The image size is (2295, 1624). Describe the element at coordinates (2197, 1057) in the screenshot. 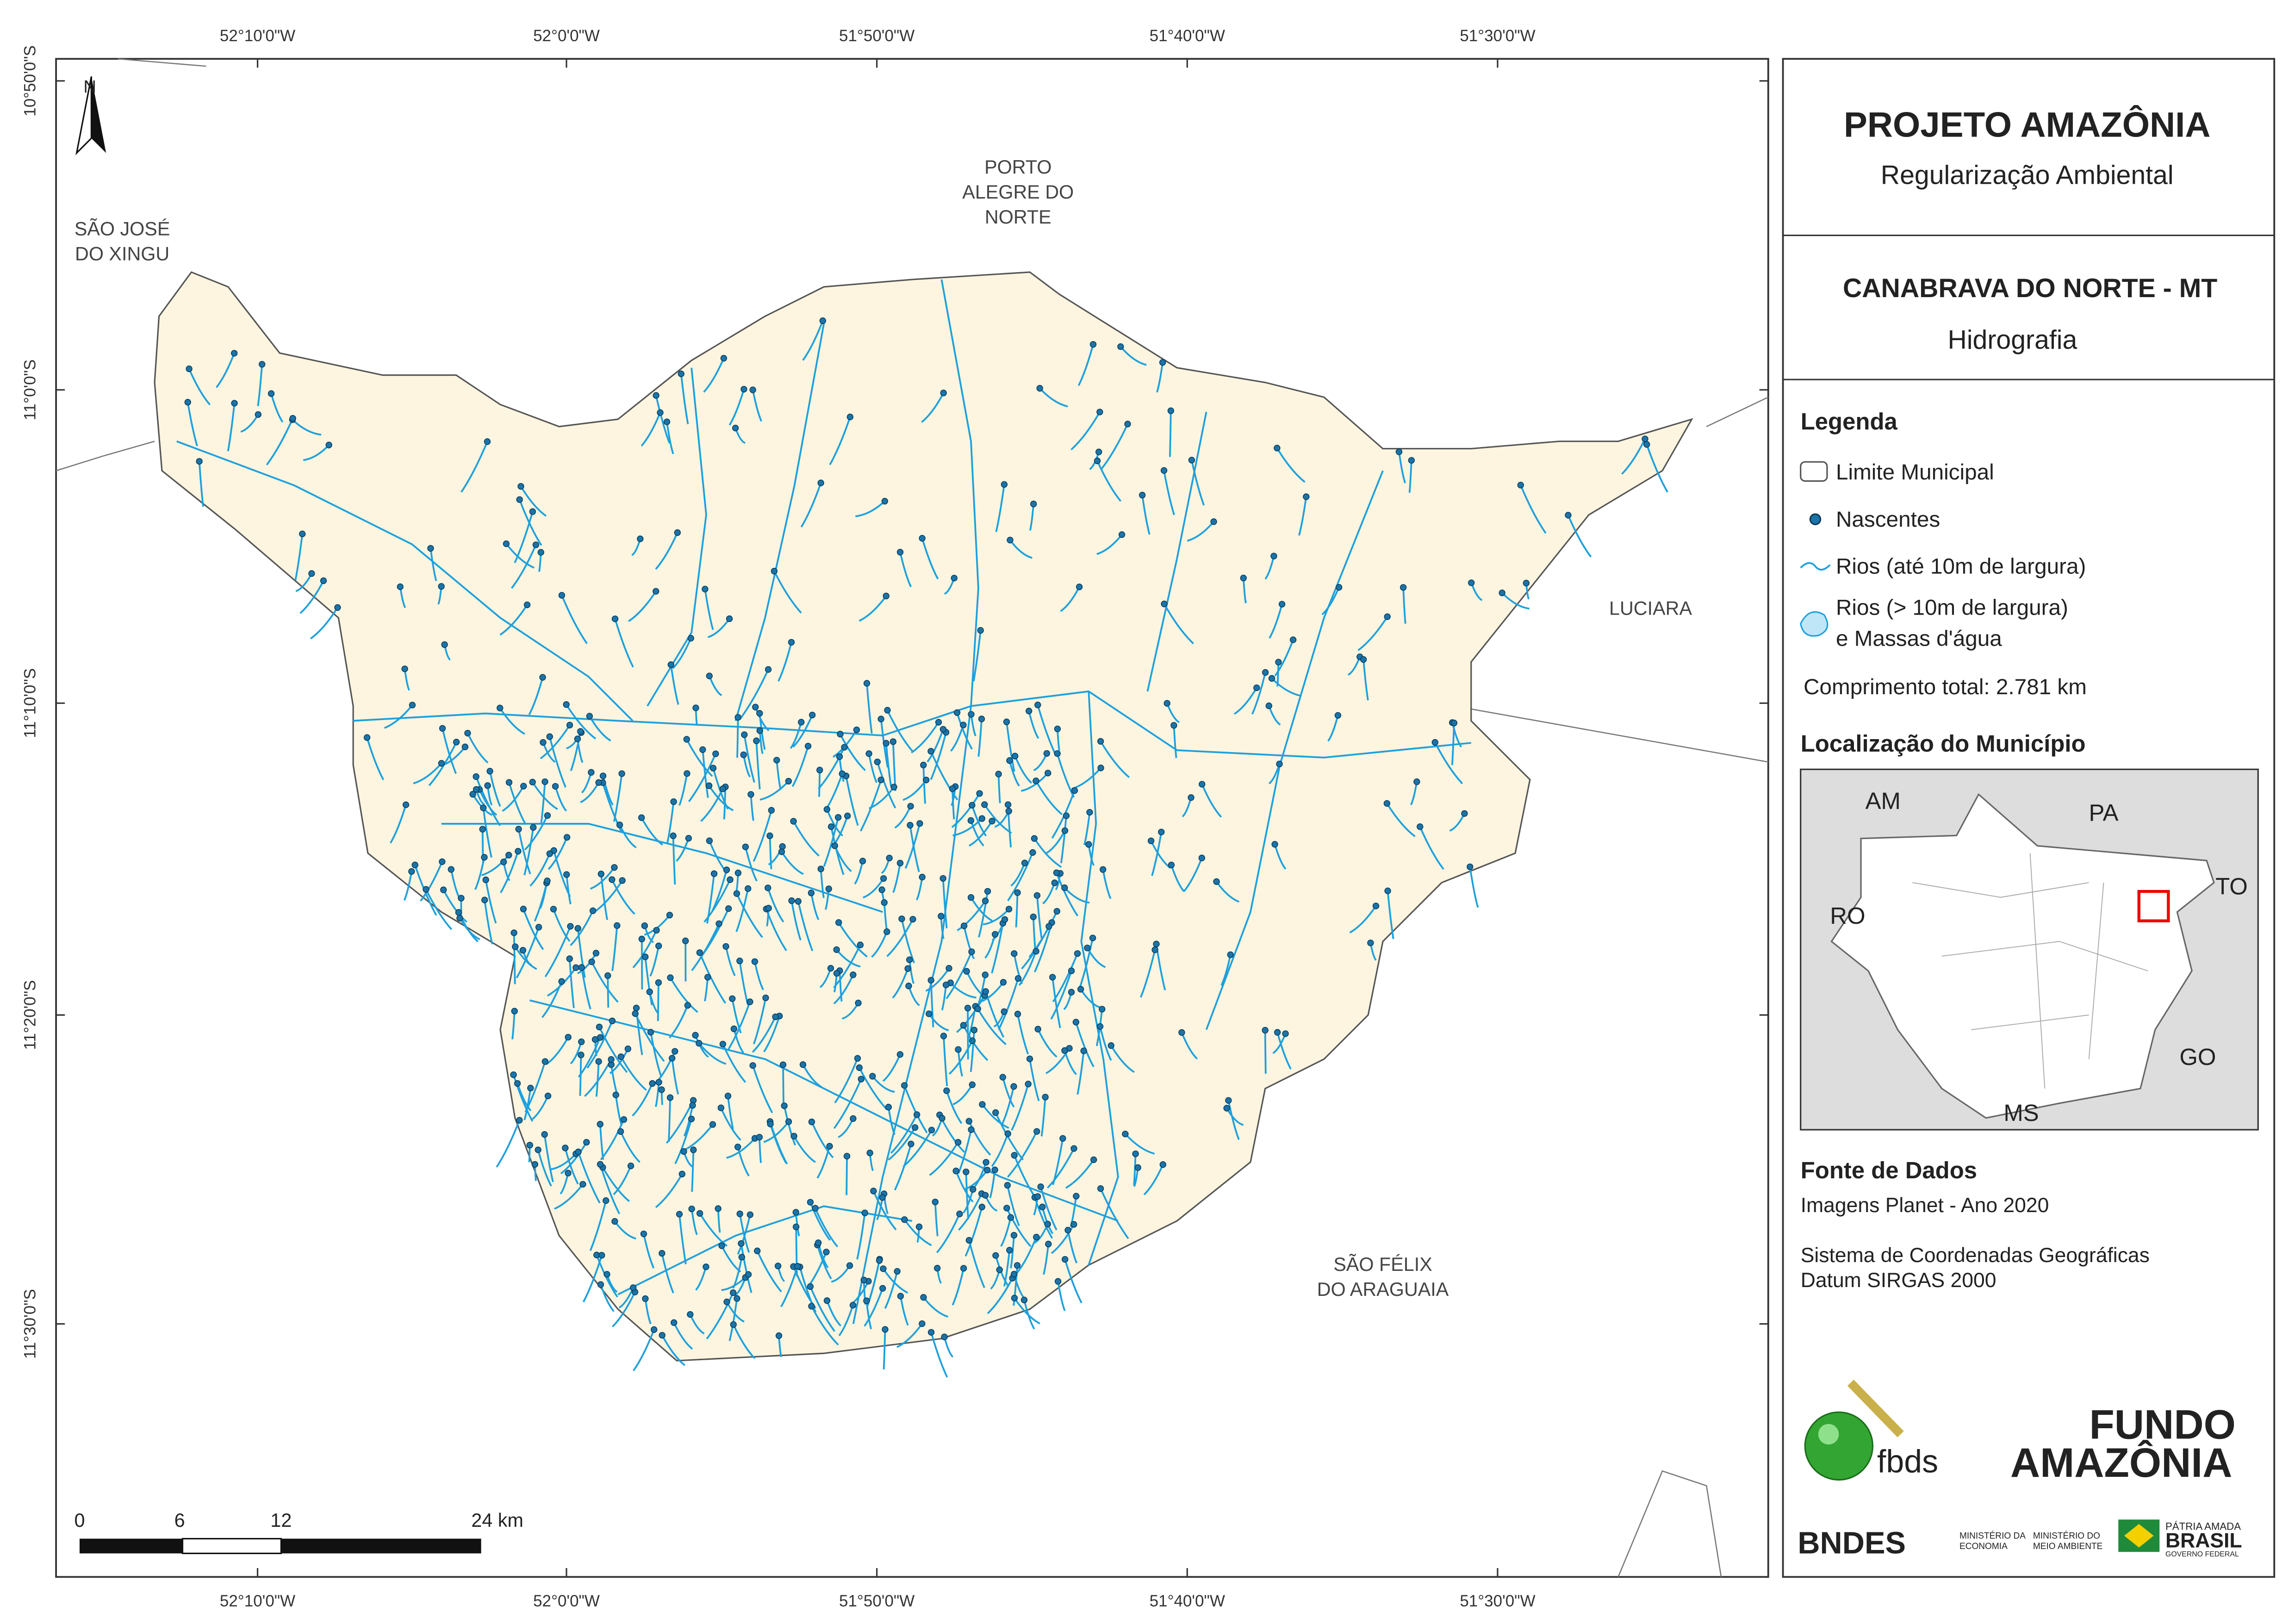

I see `state-label: GO` at that location.